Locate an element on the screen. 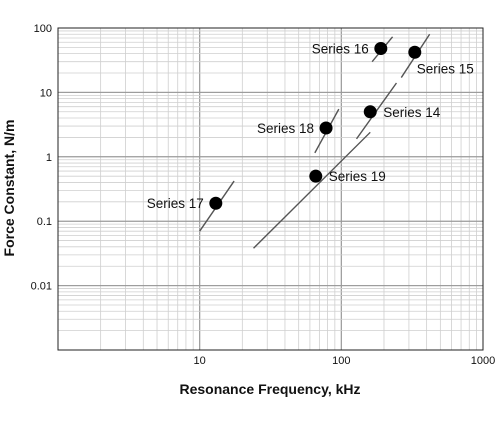 Image resolution: width=500 pixels, height=422 pixels. series-17-label: Series 17 is located at coordinates (175, 203).